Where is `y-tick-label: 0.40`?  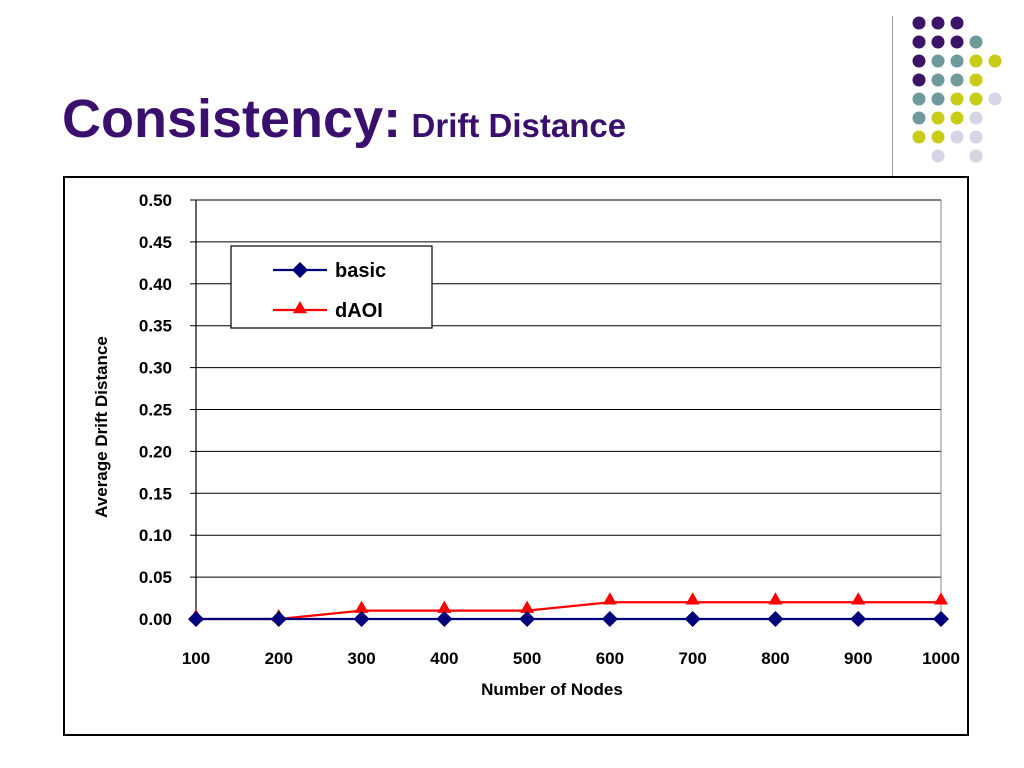
y-tick-label: 0.40 is located at coordinates (155, 284).